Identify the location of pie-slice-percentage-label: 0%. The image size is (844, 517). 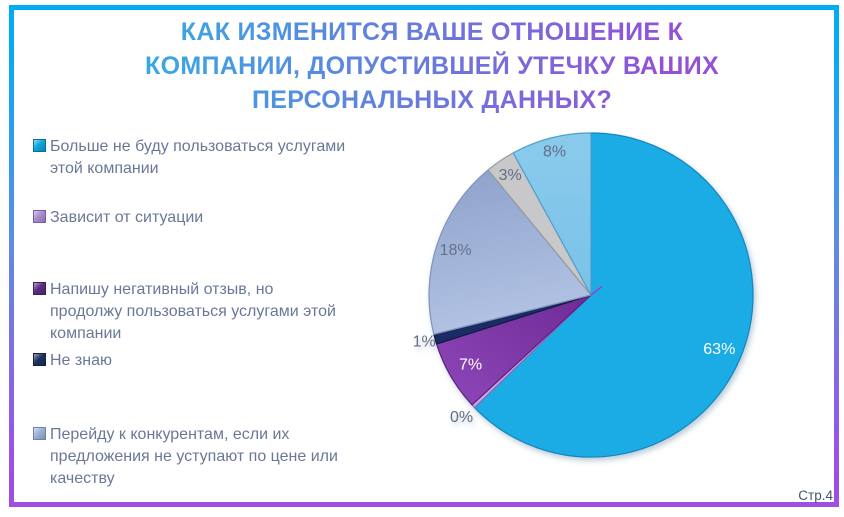
(461, 417).